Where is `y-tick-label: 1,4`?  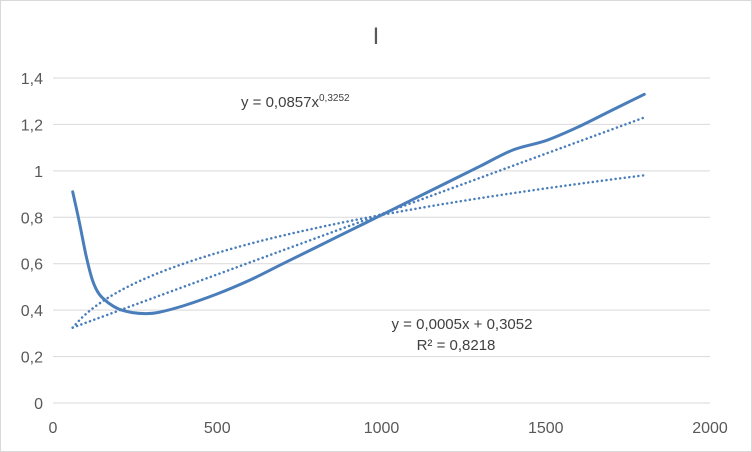
y-tick-label: 1,4 is located at coordinates (32, 79).